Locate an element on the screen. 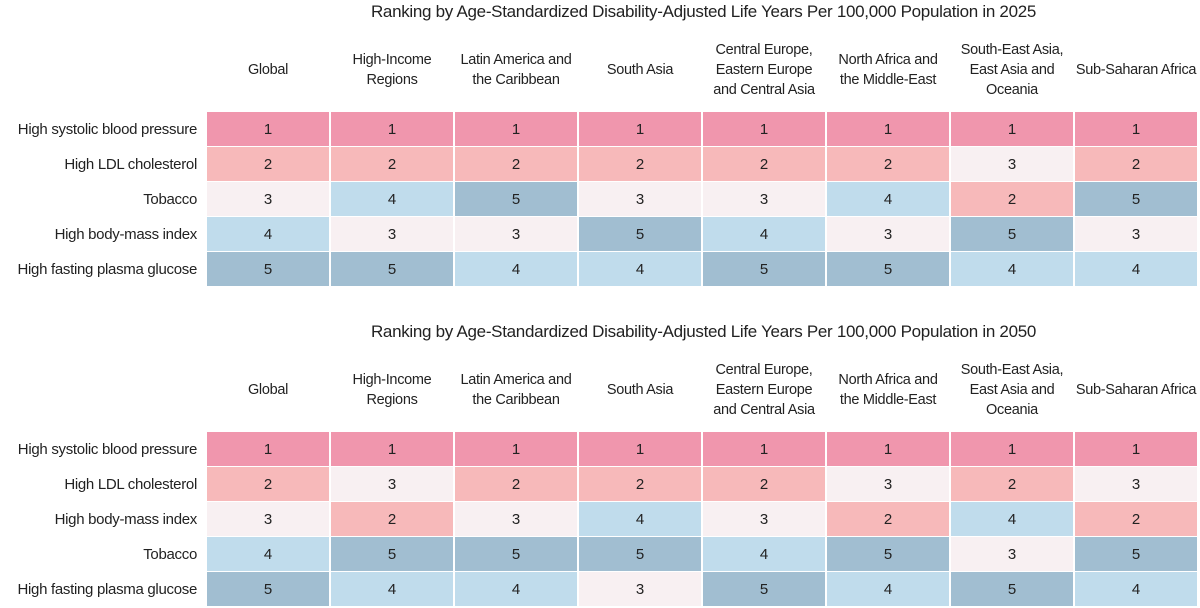 The image size is (1200, 608). row-label: High LDL cholesterol is located at coordinates (130, 164).